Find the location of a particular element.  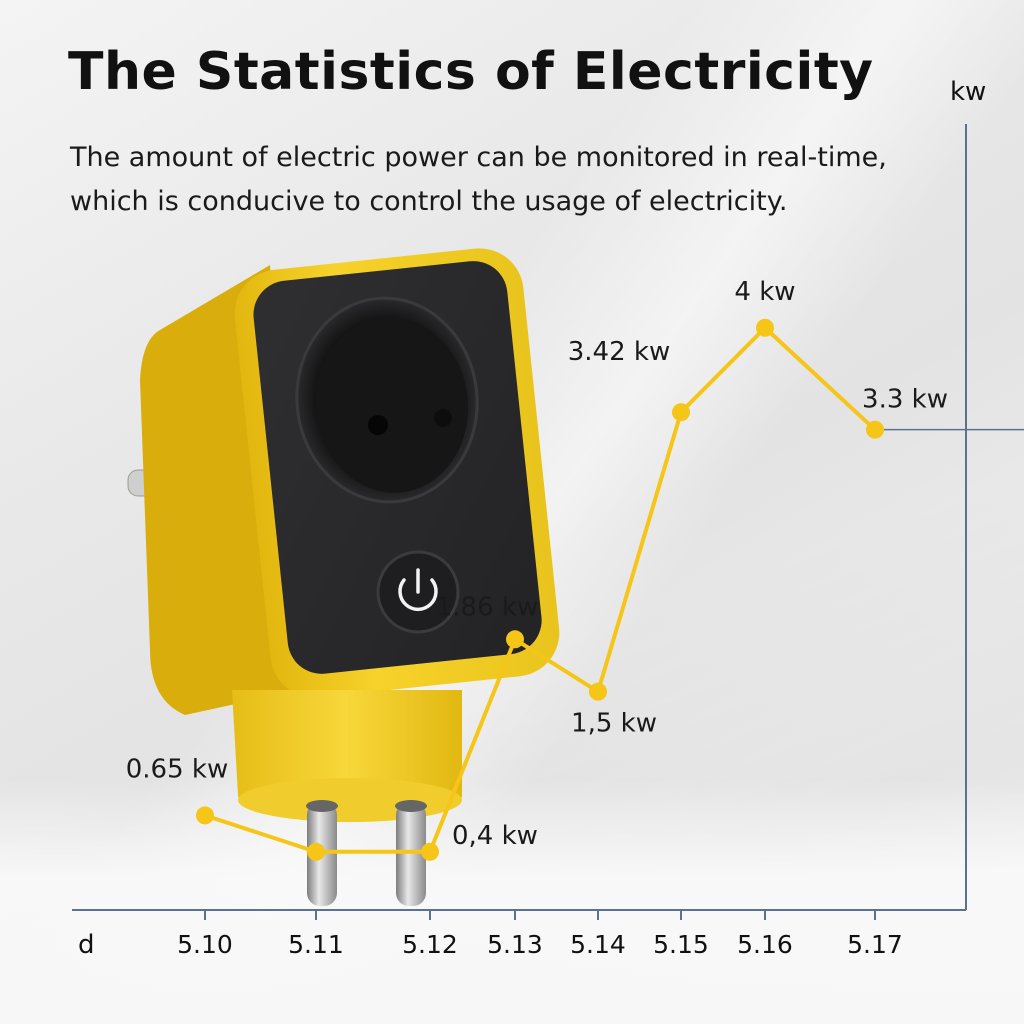

data-label: 0,4 kw is located at coordinates (495, 836).